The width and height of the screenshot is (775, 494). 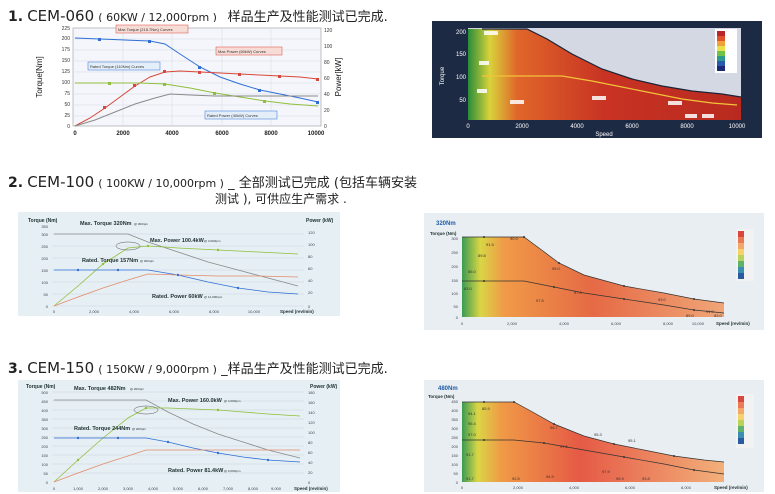 I want to click on map-y-tick: 400, so click(x=454, y=410).